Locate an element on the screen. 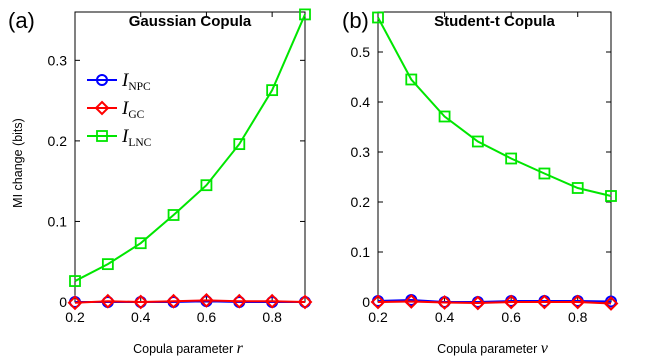  legend-label: ILNC is located at coordinates (136, 137).